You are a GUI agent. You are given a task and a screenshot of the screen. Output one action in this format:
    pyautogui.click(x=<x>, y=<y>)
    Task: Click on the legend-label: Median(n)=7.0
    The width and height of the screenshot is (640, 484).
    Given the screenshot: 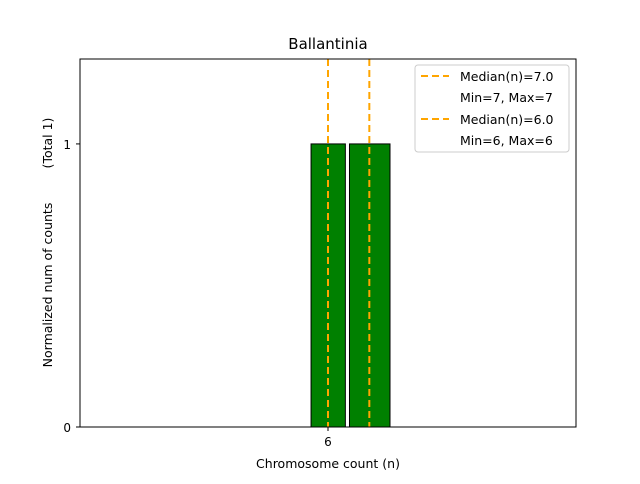 What is the action you would take?
    pyautogui.click(x=507, y=76)
    